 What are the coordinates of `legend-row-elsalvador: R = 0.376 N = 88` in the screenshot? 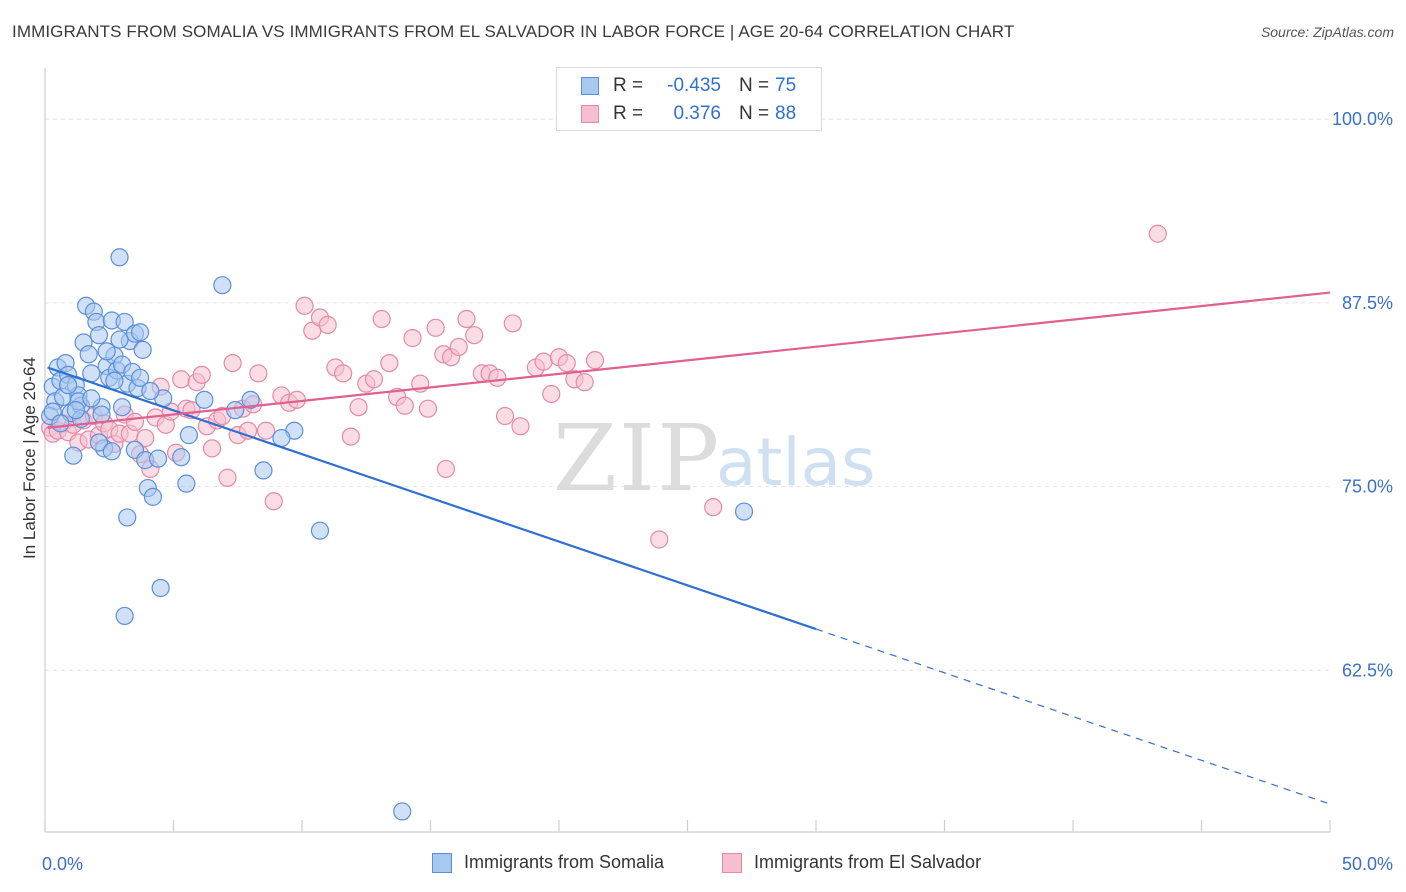 It's located at (688, 114).